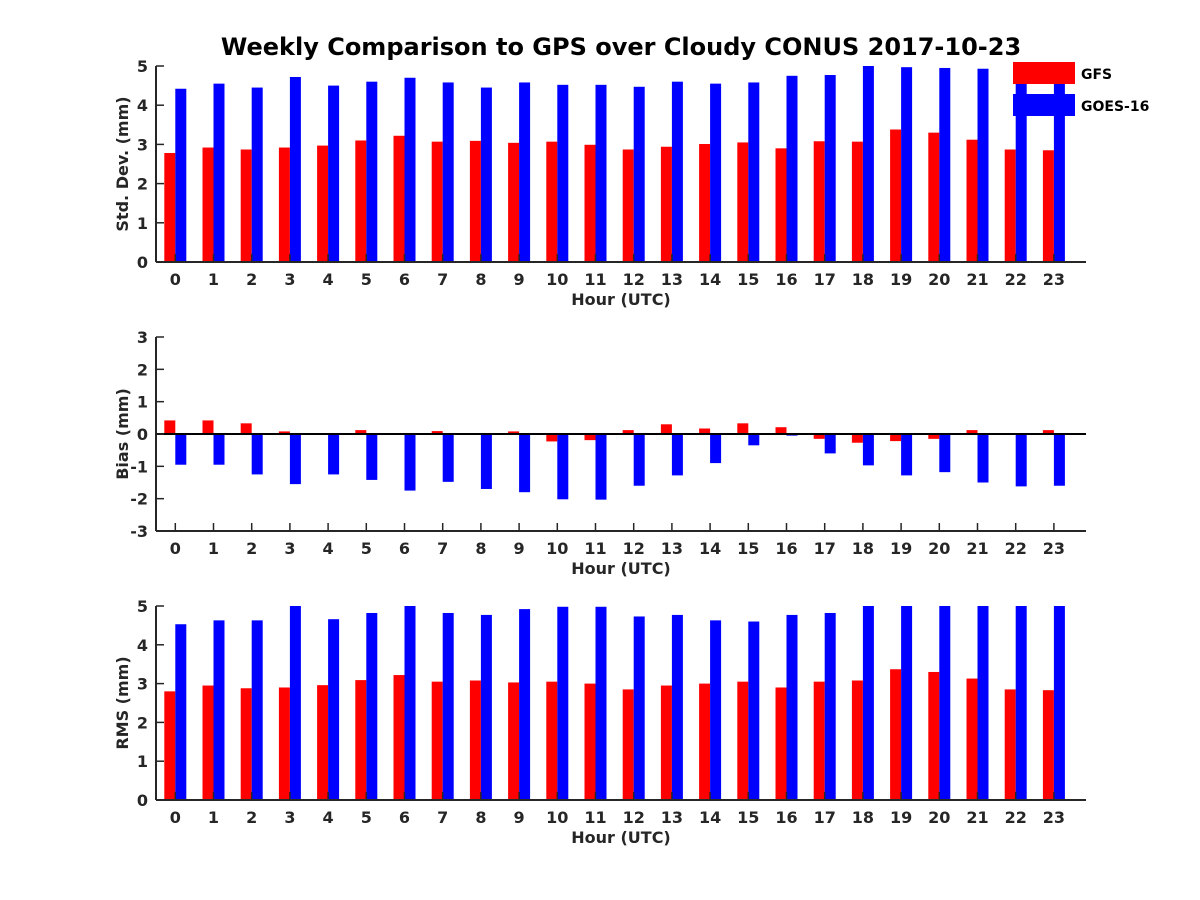 Image resolution: width=1200 pixels, height=900 pixels. I want to click on x-tick-label: 19, so click(901, 279).